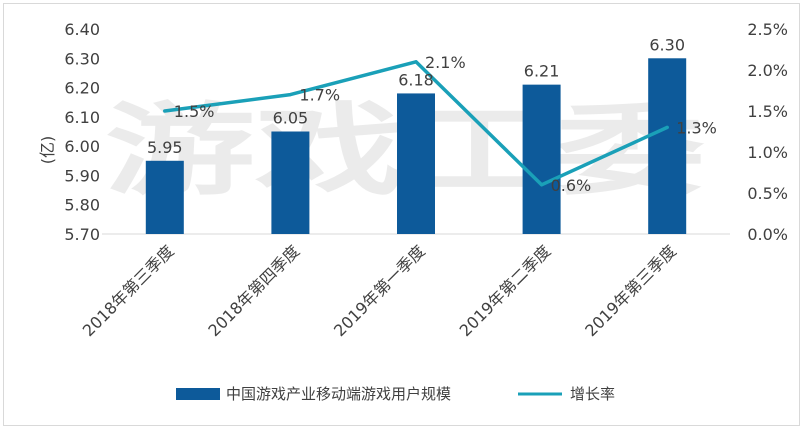  What do you see at coordinates (542, 71) in the screenshot?
I see `bar-value-label: 6.21` at bounding box center [542, 71].